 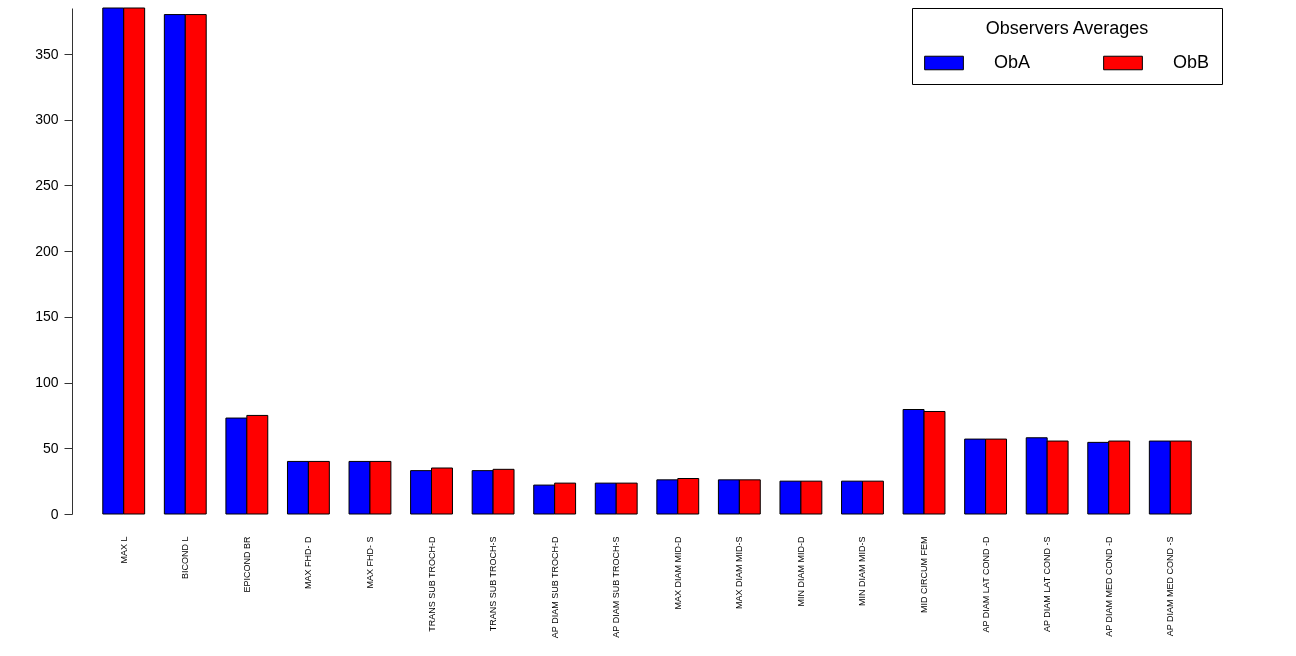 I want to click on x-tick-label: AP DIAM SUB TROCH-S, so click(x=616, y=587).